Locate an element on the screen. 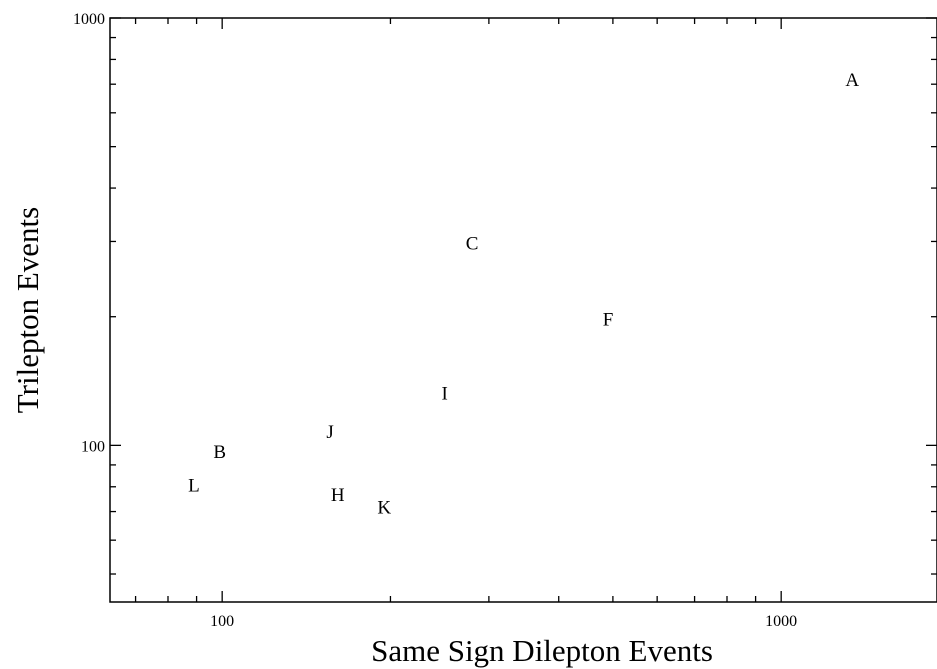  y-axis-title: Trilepton Events is located at coordinates (27, 310).